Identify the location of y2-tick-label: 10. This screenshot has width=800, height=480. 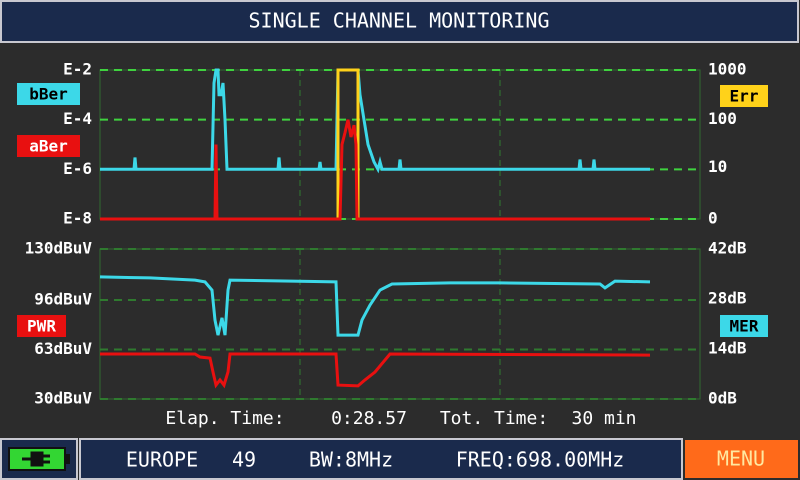
(717, 166).